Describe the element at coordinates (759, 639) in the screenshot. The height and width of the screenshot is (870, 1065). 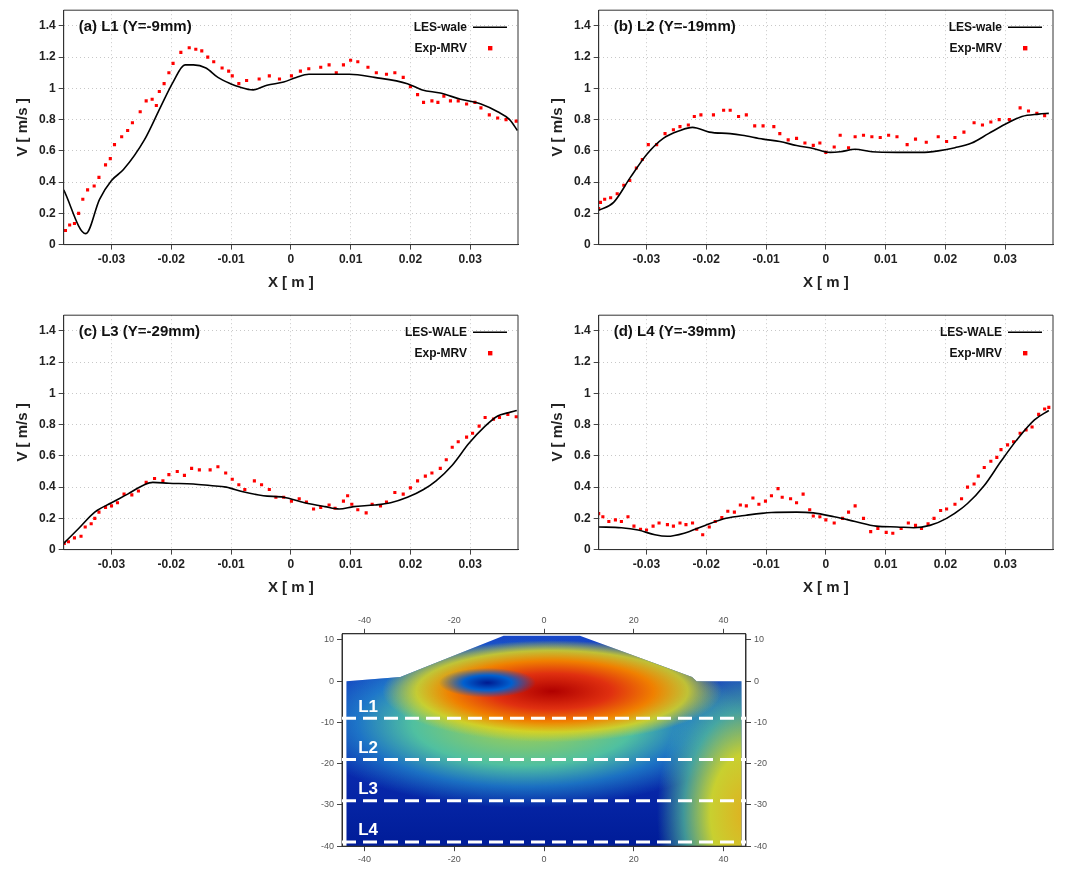
I see `y2-tick-label: 10` at that location.